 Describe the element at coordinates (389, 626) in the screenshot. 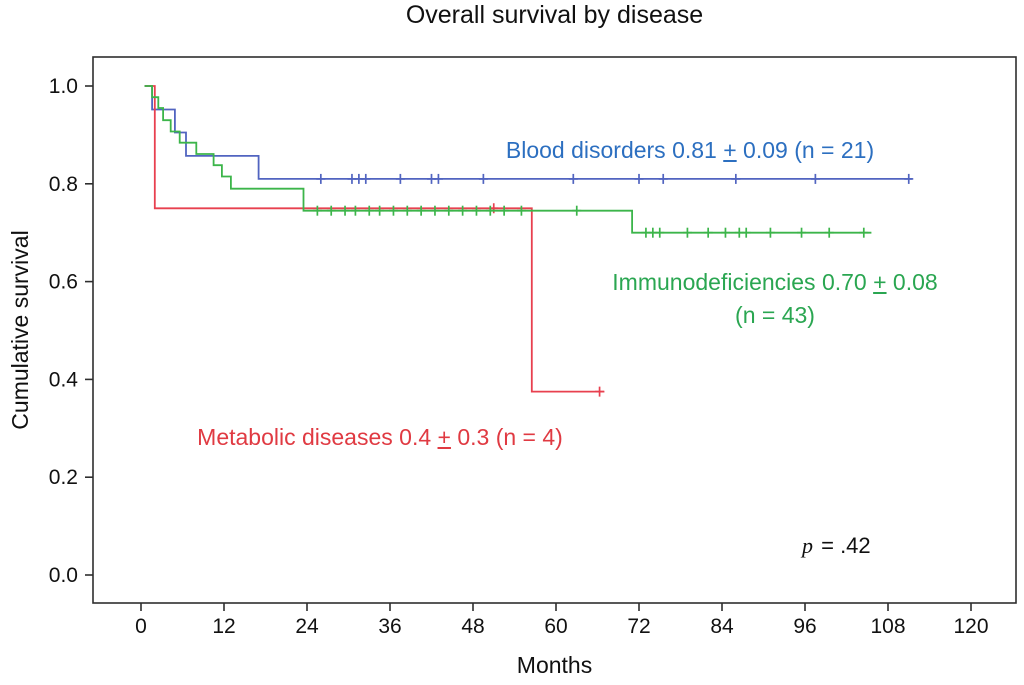

I see `x-tick-label: 36` at that location.